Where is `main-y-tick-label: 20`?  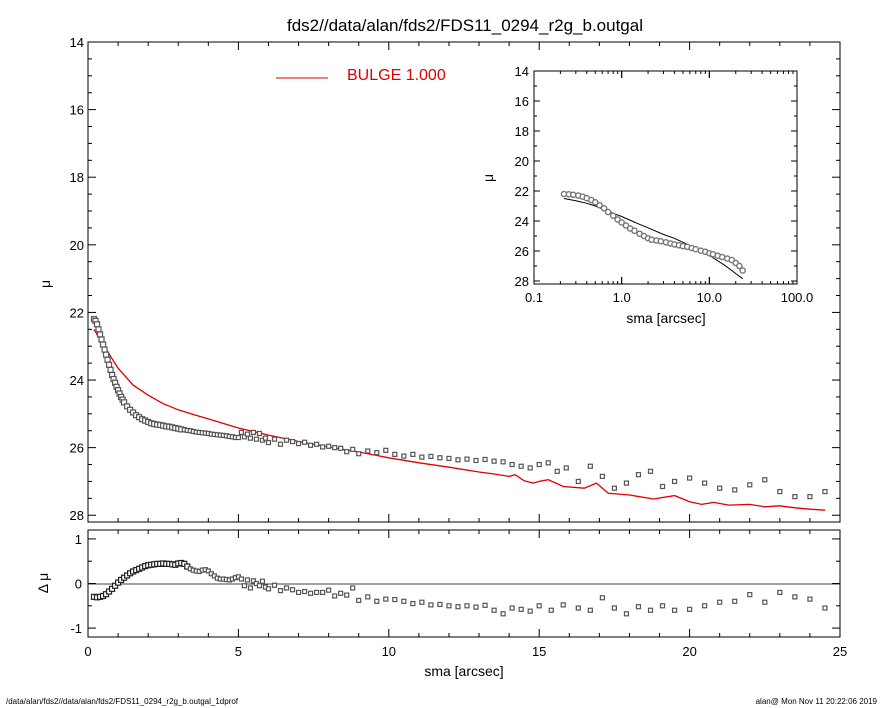 main-y-tick-label: 20 is located at coordinates (77, 245).